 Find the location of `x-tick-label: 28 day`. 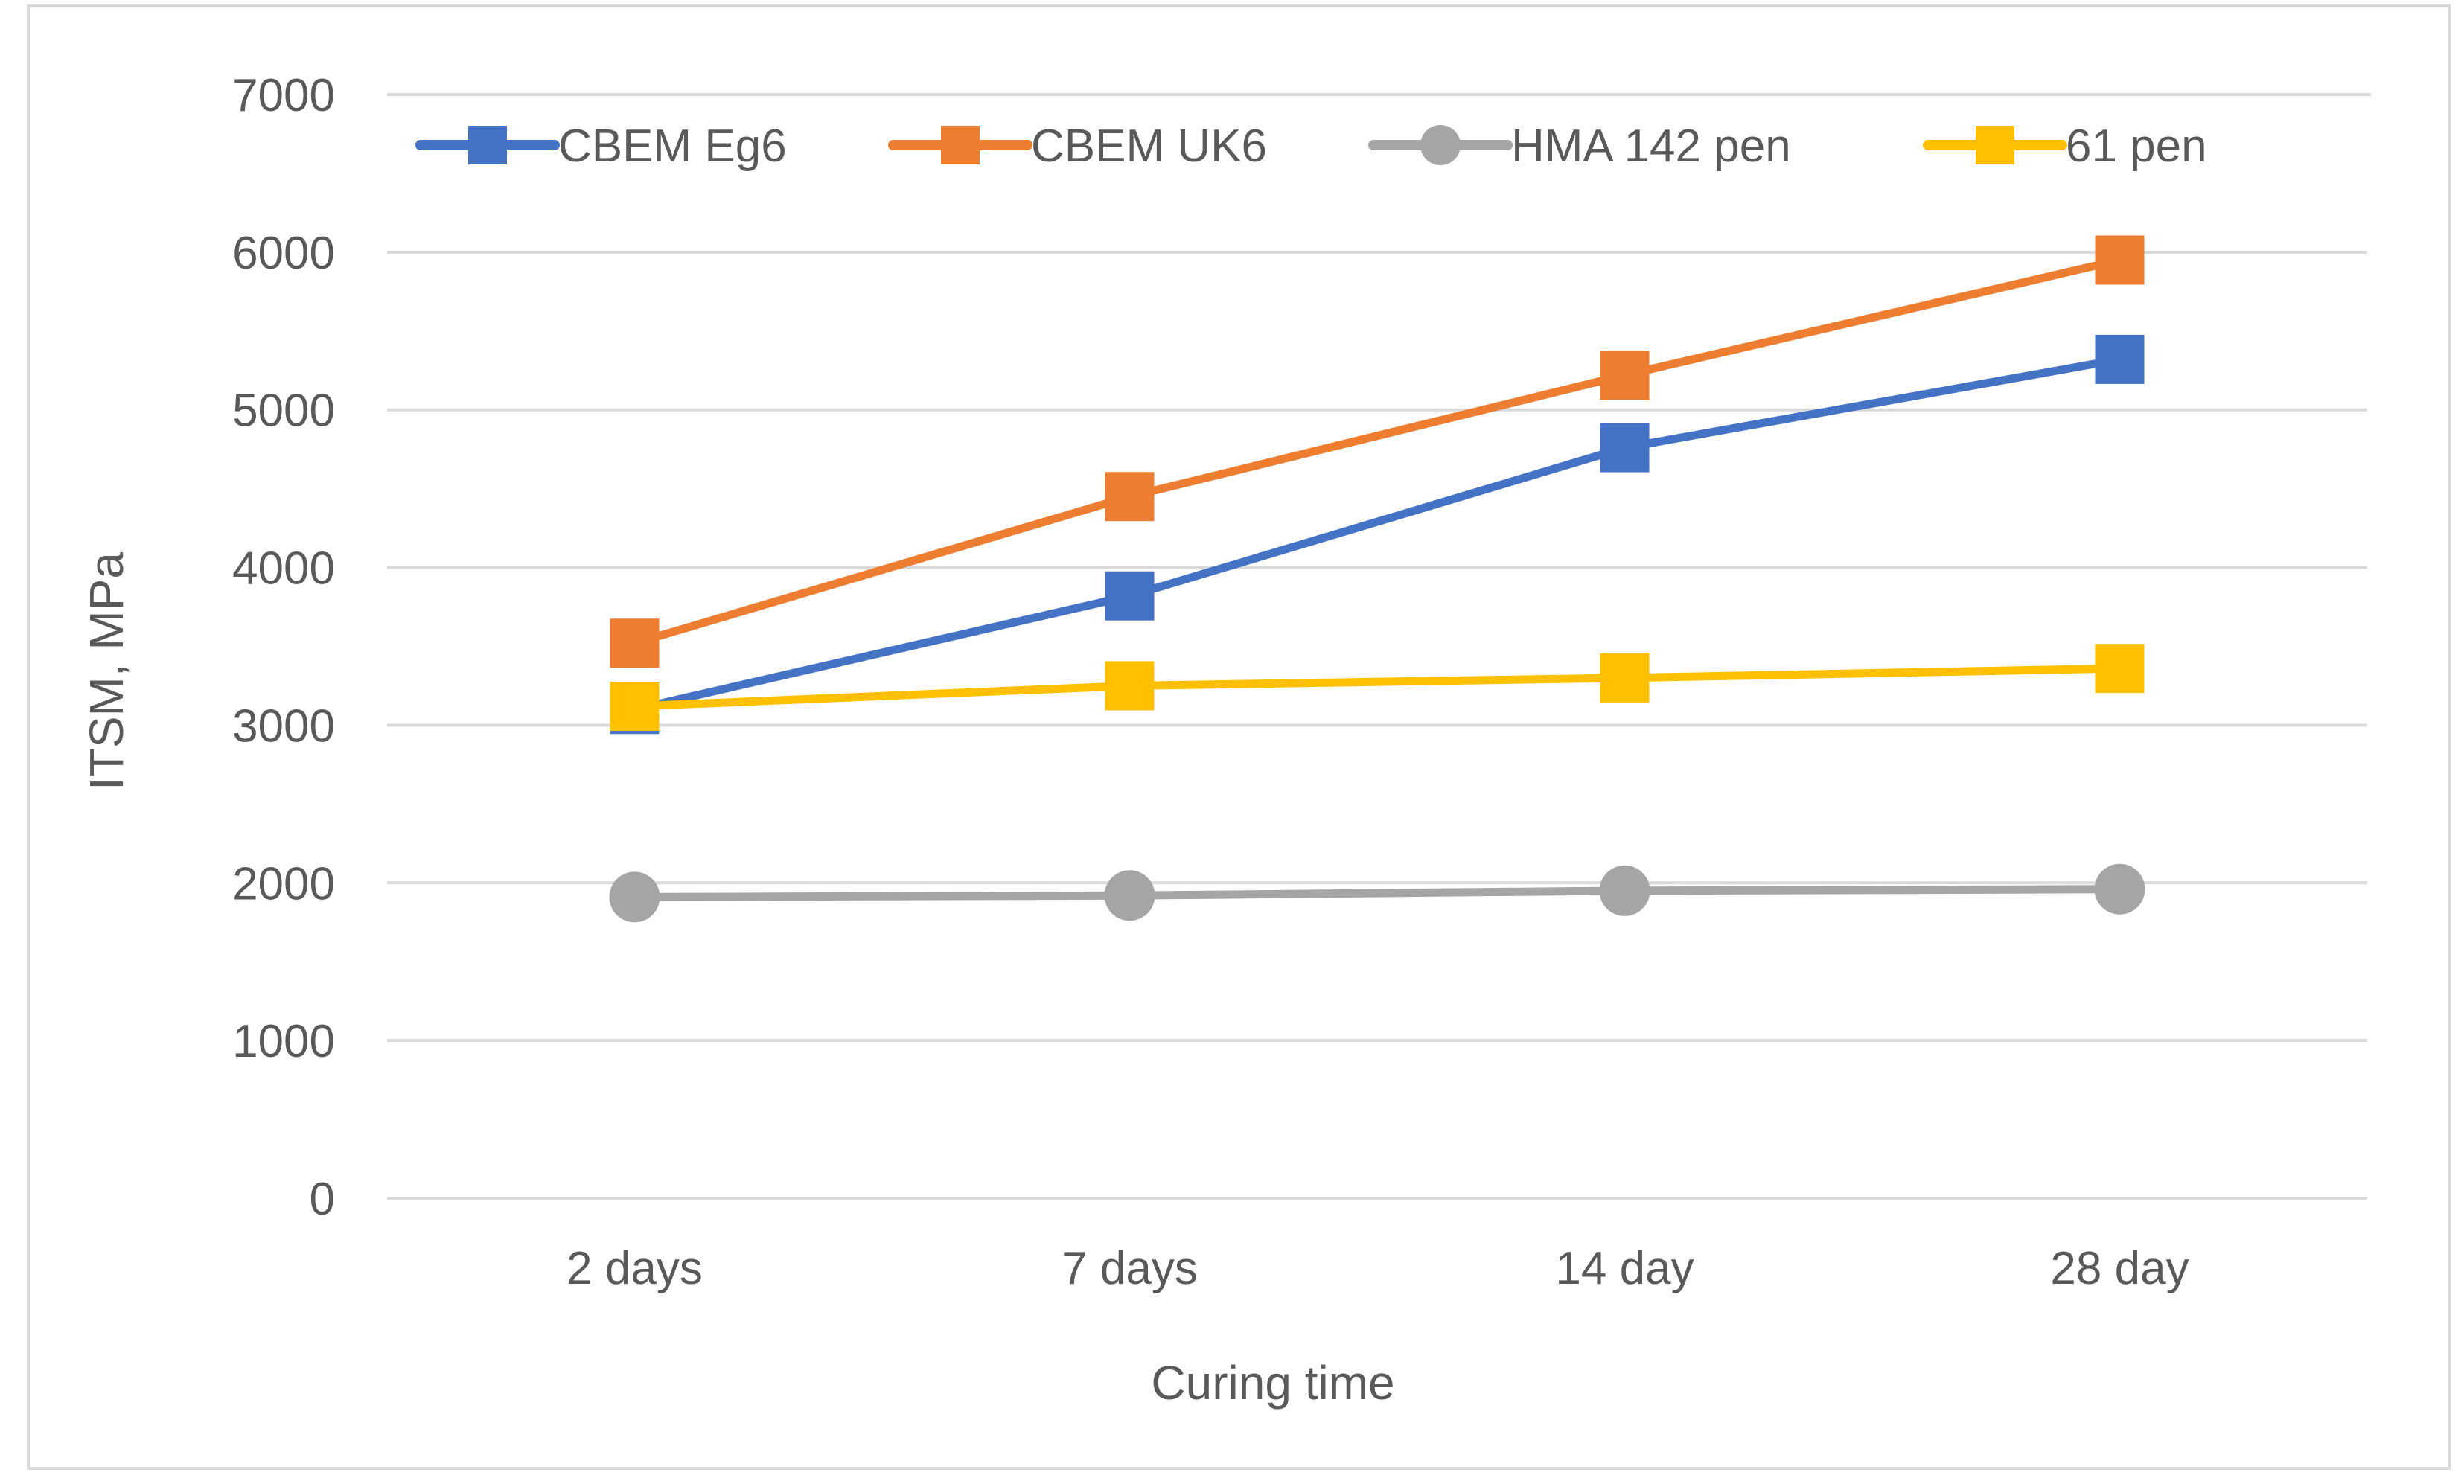

x-tick-label: 28 day is located at coordinates (2120, 1268).